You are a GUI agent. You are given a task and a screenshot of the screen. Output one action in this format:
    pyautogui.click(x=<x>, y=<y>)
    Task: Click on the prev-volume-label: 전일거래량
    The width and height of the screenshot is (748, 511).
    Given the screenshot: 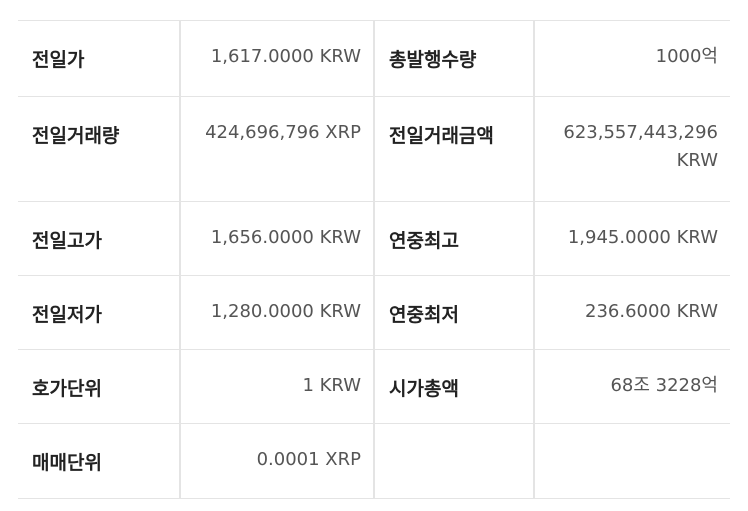 What is the action you would take?
    pyautogui.click(x=99, y=149)
    